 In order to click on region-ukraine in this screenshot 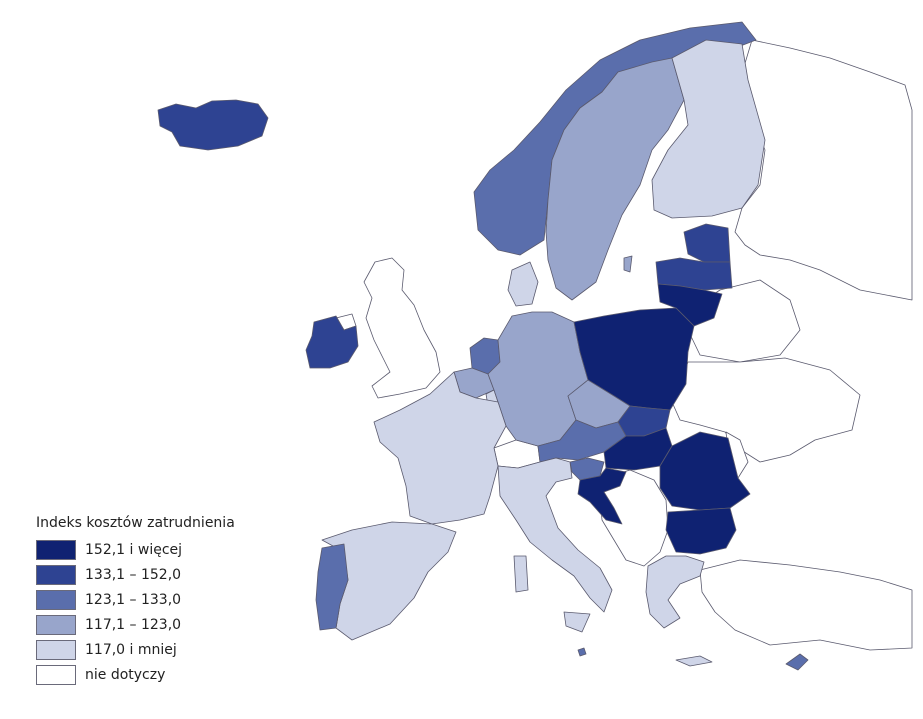, I will do `click(766, 410)`.